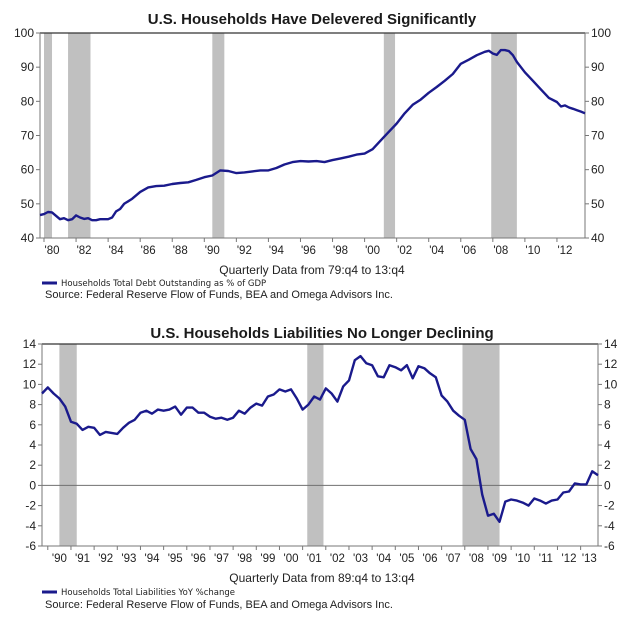 The height and width of the screenshot is (622, 640). Describe the element at coordinates (322, 578) in the screenshot. I see `x-axis-label: Quarterly Data from 89:q4 to 13:q4` at that location.